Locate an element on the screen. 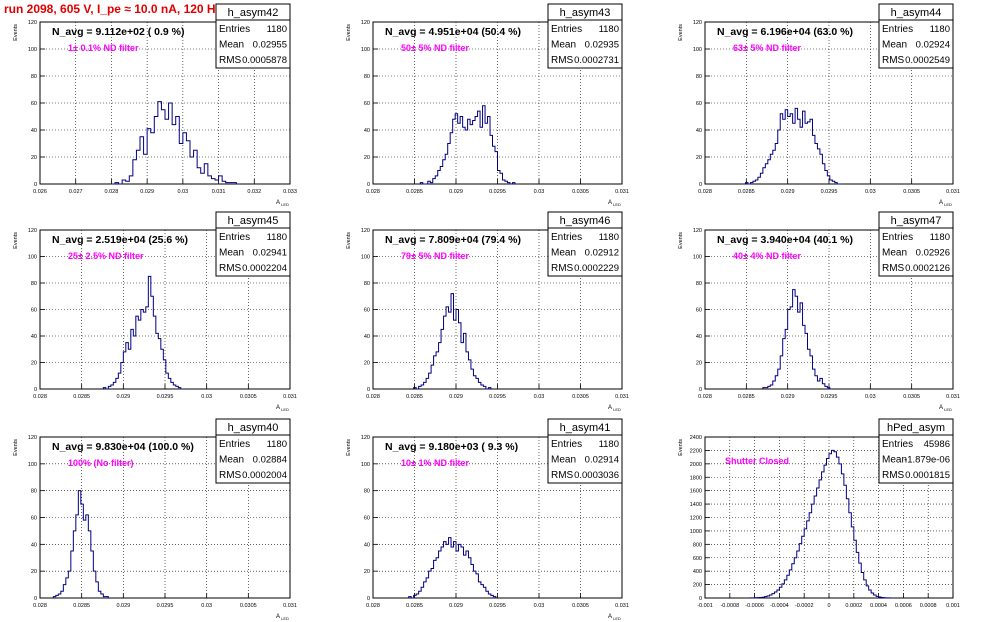 The width and height of the screenshot is (996, 622). x-tick-label: 0.03 is located at coordinates (870, 397).